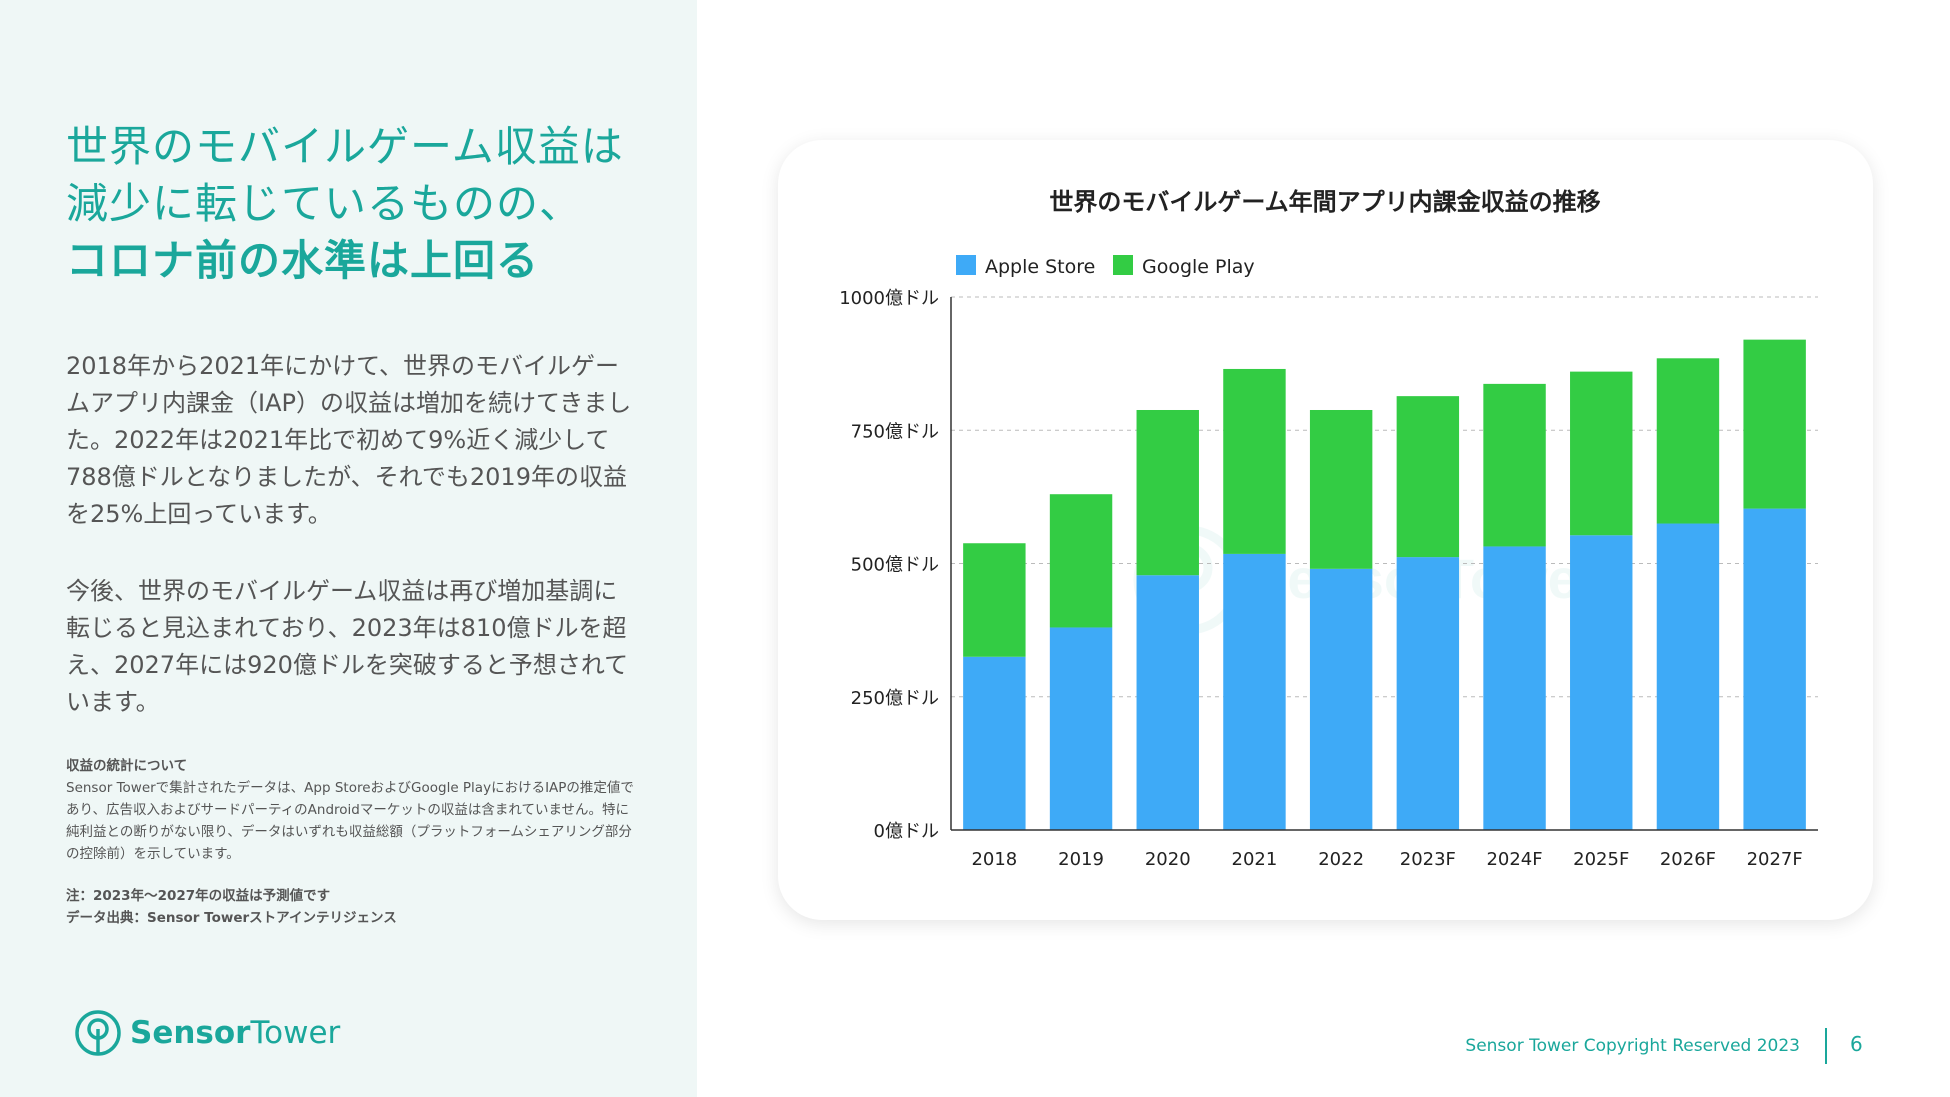  What do you see at coordinates (1255, 859) in the screenshot?
I see `x-tick-label-3: 2021` at bounding box center [1255, 859].